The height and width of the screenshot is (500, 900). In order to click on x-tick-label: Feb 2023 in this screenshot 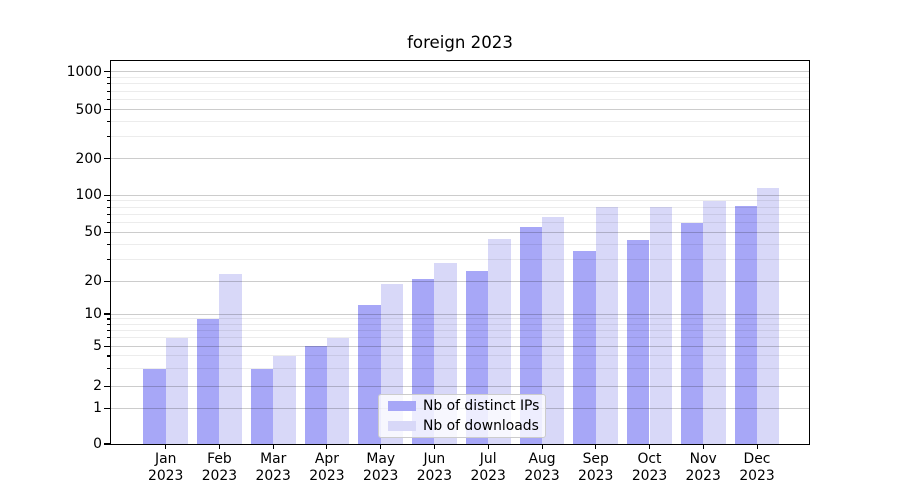, I will do `click(219, 467)`.